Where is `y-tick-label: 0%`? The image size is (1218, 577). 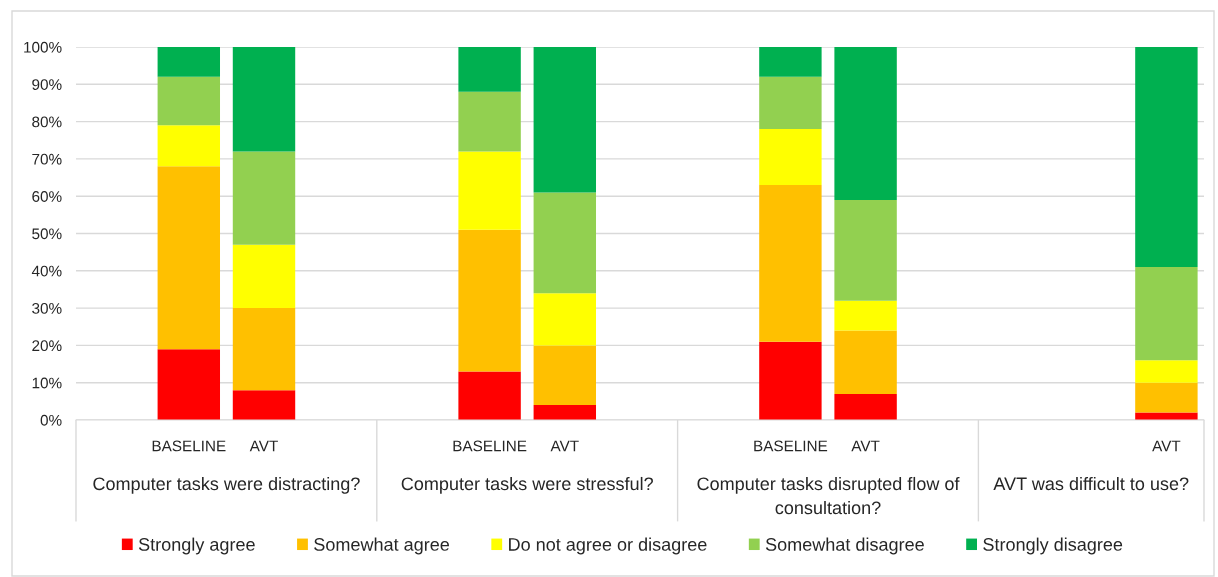
y-tick-label: 0% is located at coordinates (51, 420).